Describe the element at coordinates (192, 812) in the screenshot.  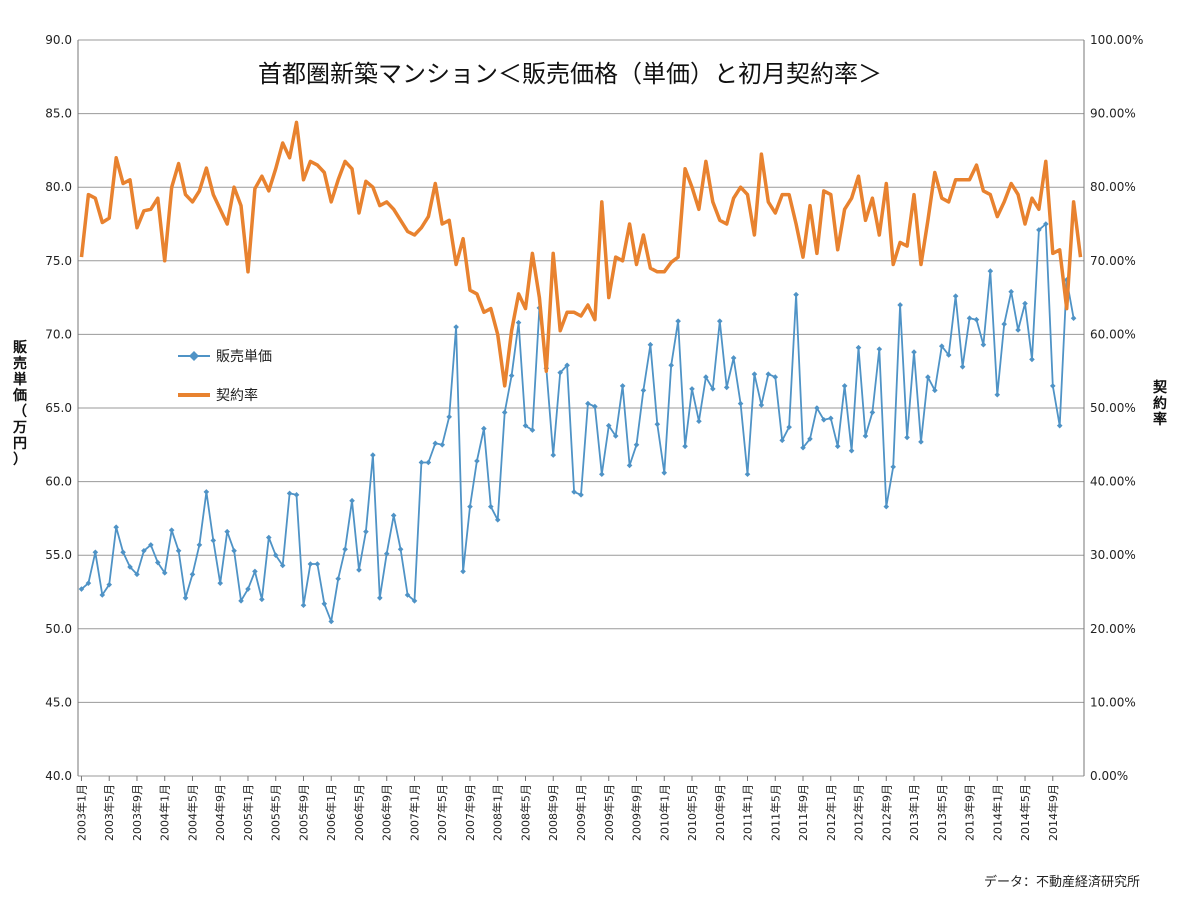
I see `x-tick-label: 2004年5月` at that location.